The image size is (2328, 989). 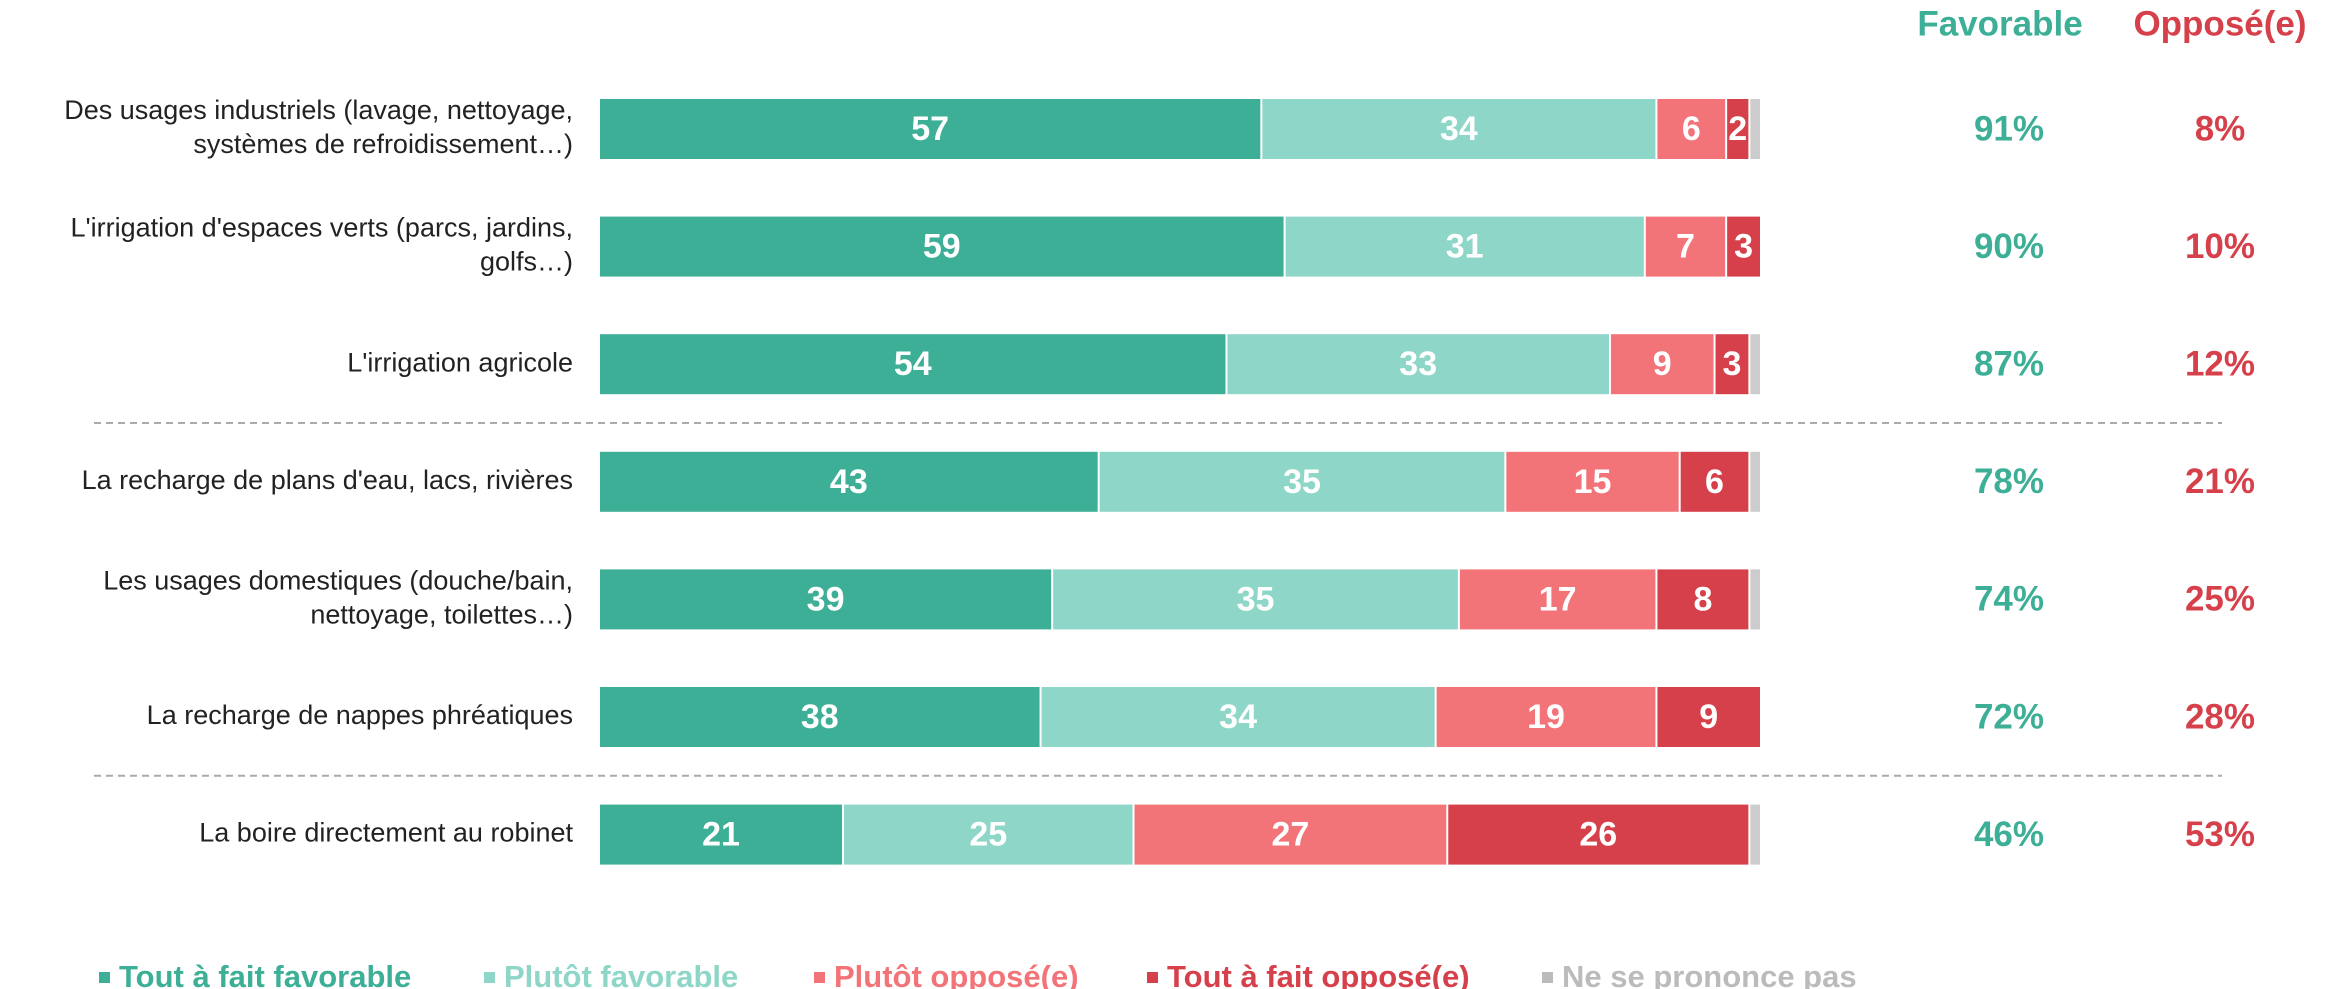 I want to click on data-label: 19, so click(x=1546, y=717).